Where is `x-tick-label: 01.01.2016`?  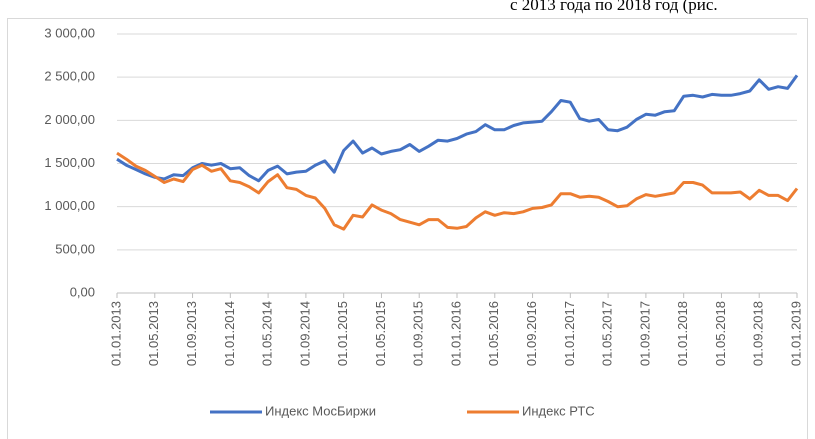 x-tick-label: 01.01.2016 is located at coordinates (455, 333).